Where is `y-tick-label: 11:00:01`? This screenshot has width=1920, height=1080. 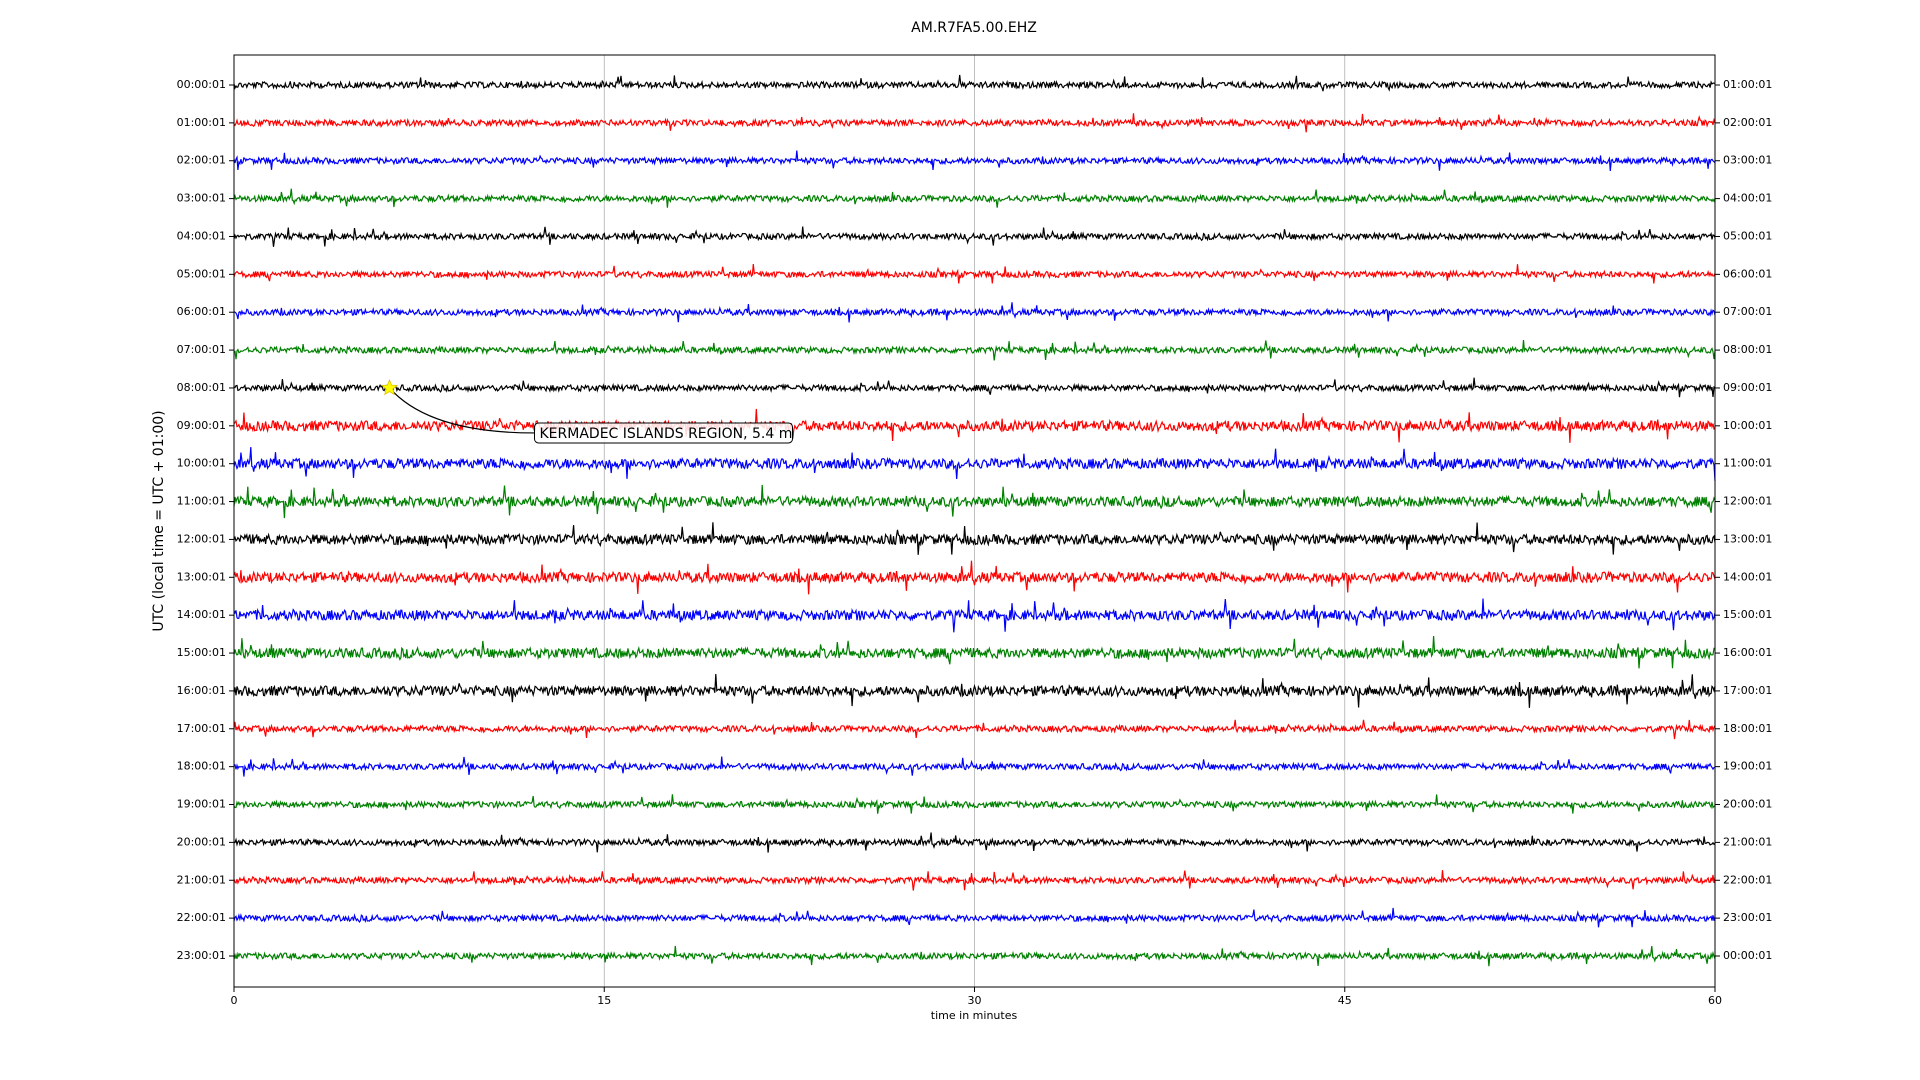
y-tick-label: 11:00:01 is located at coordinates (201, 501).